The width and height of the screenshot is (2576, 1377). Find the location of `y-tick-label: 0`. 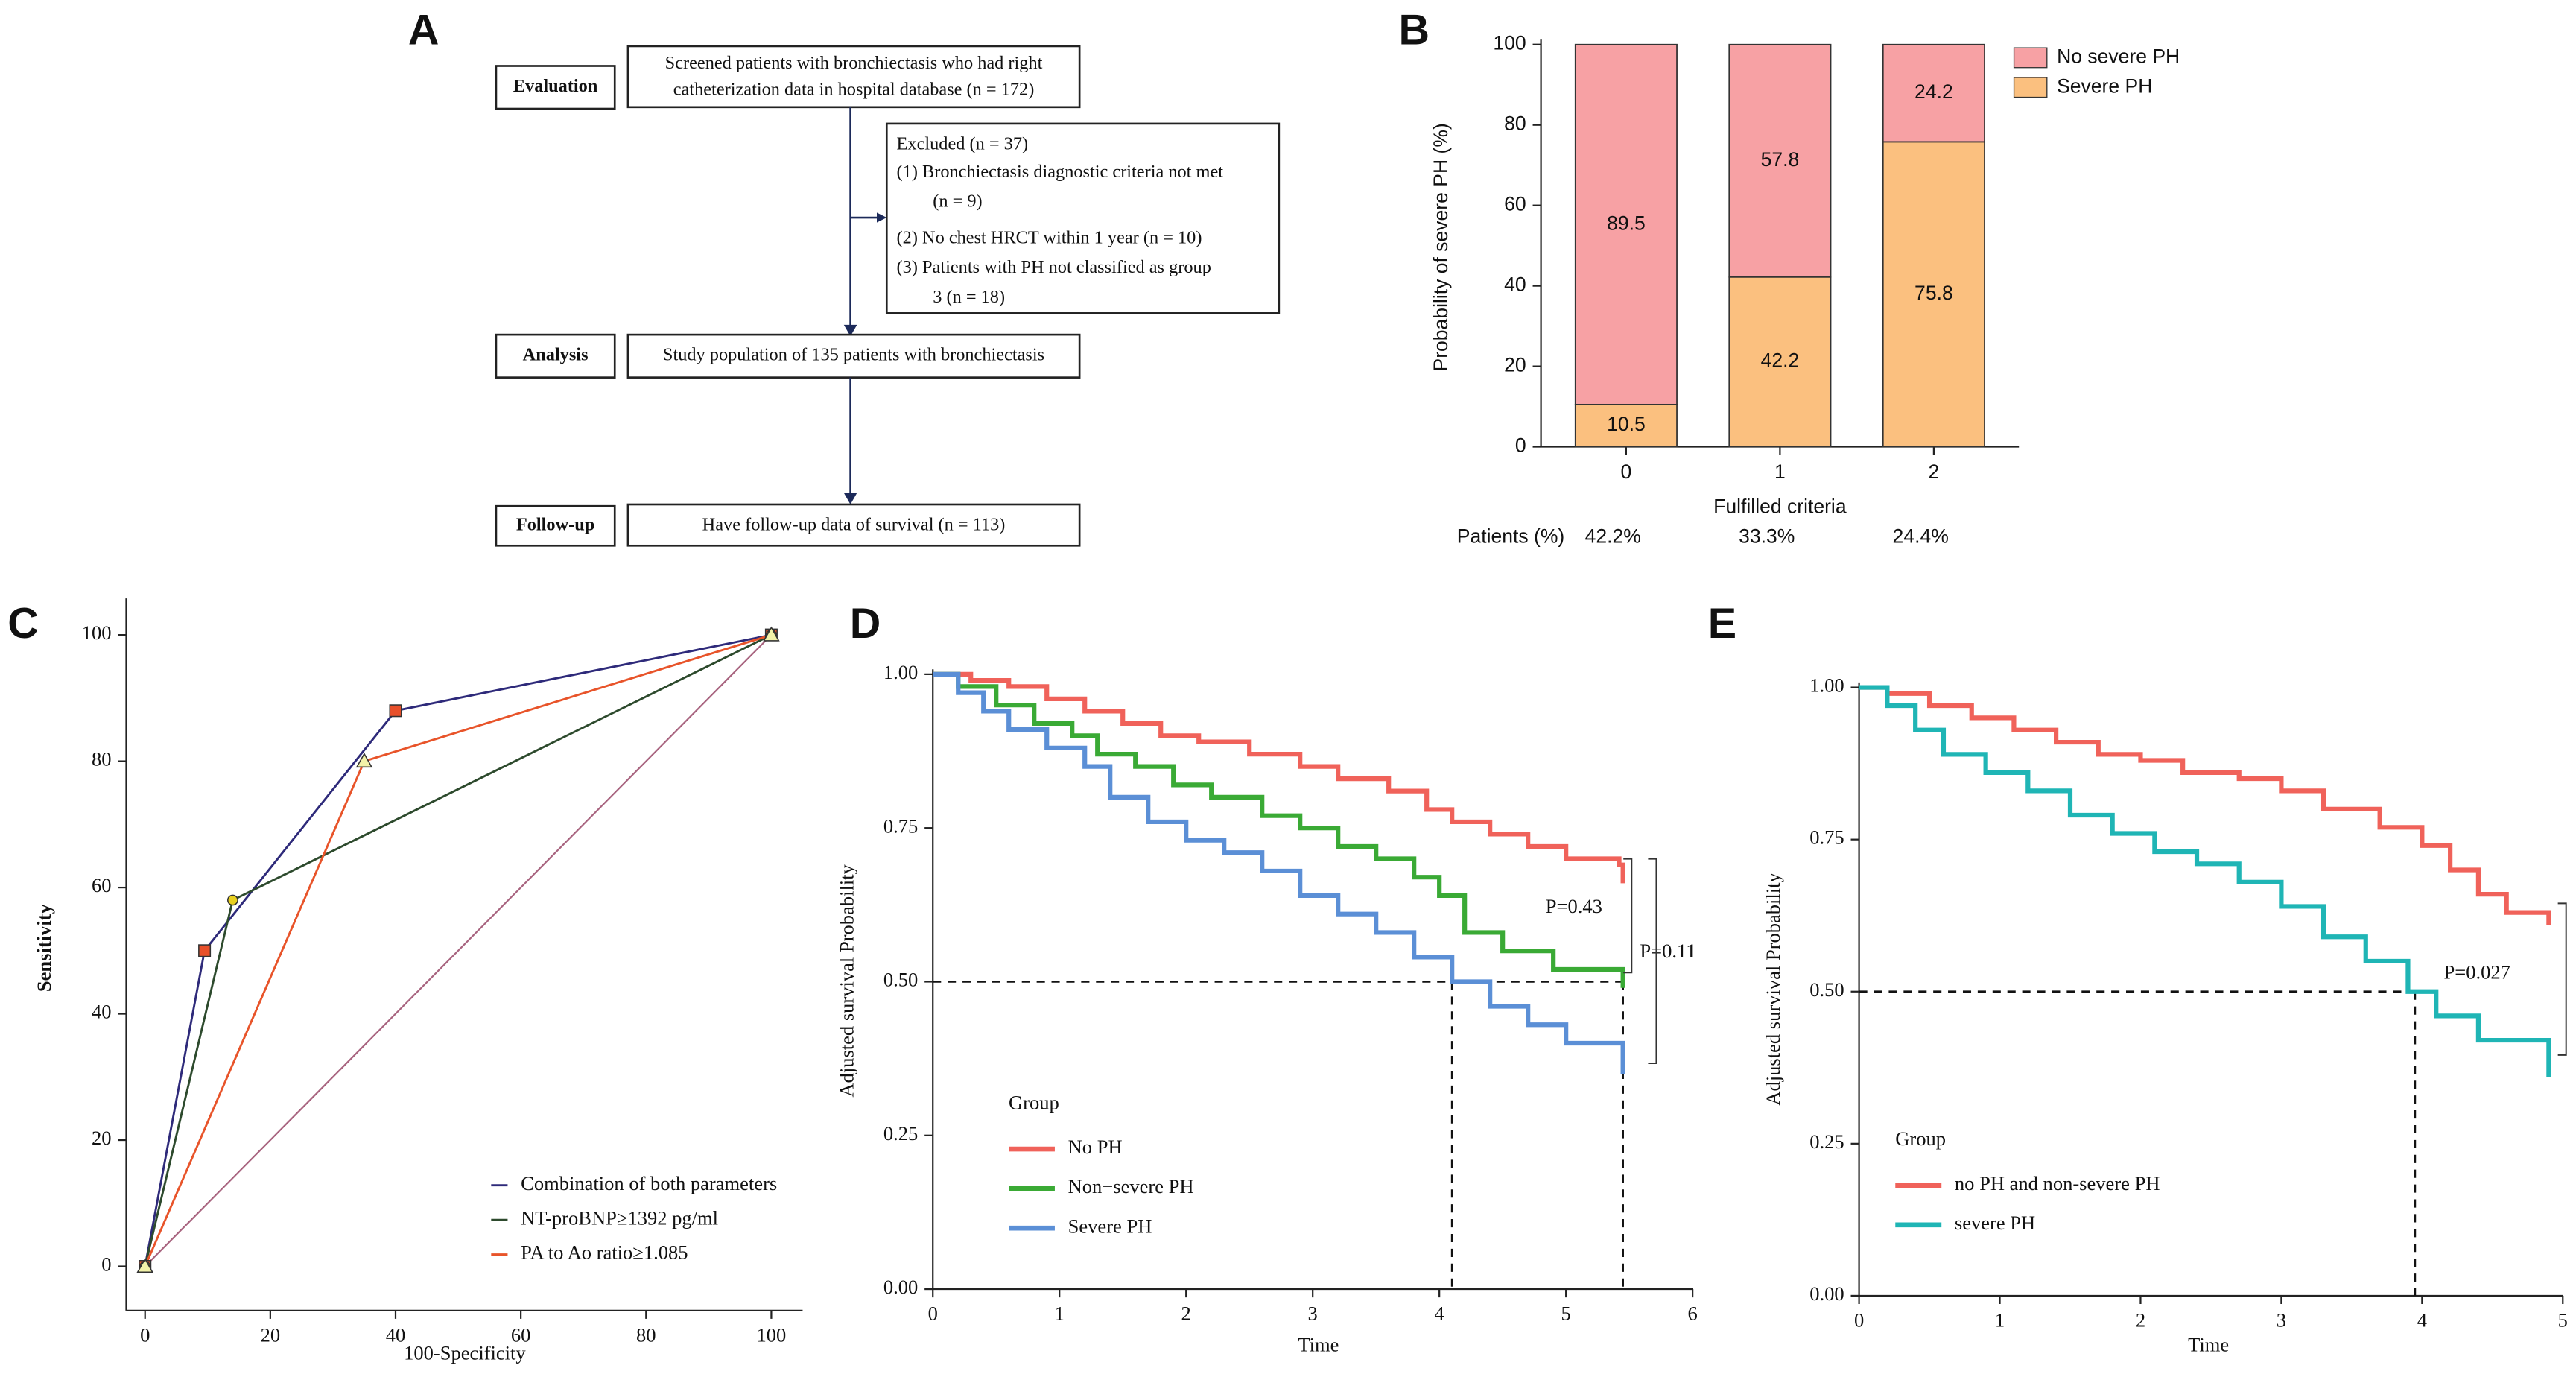

y-tick-label: 0 is located at coordinates (1521, 445).